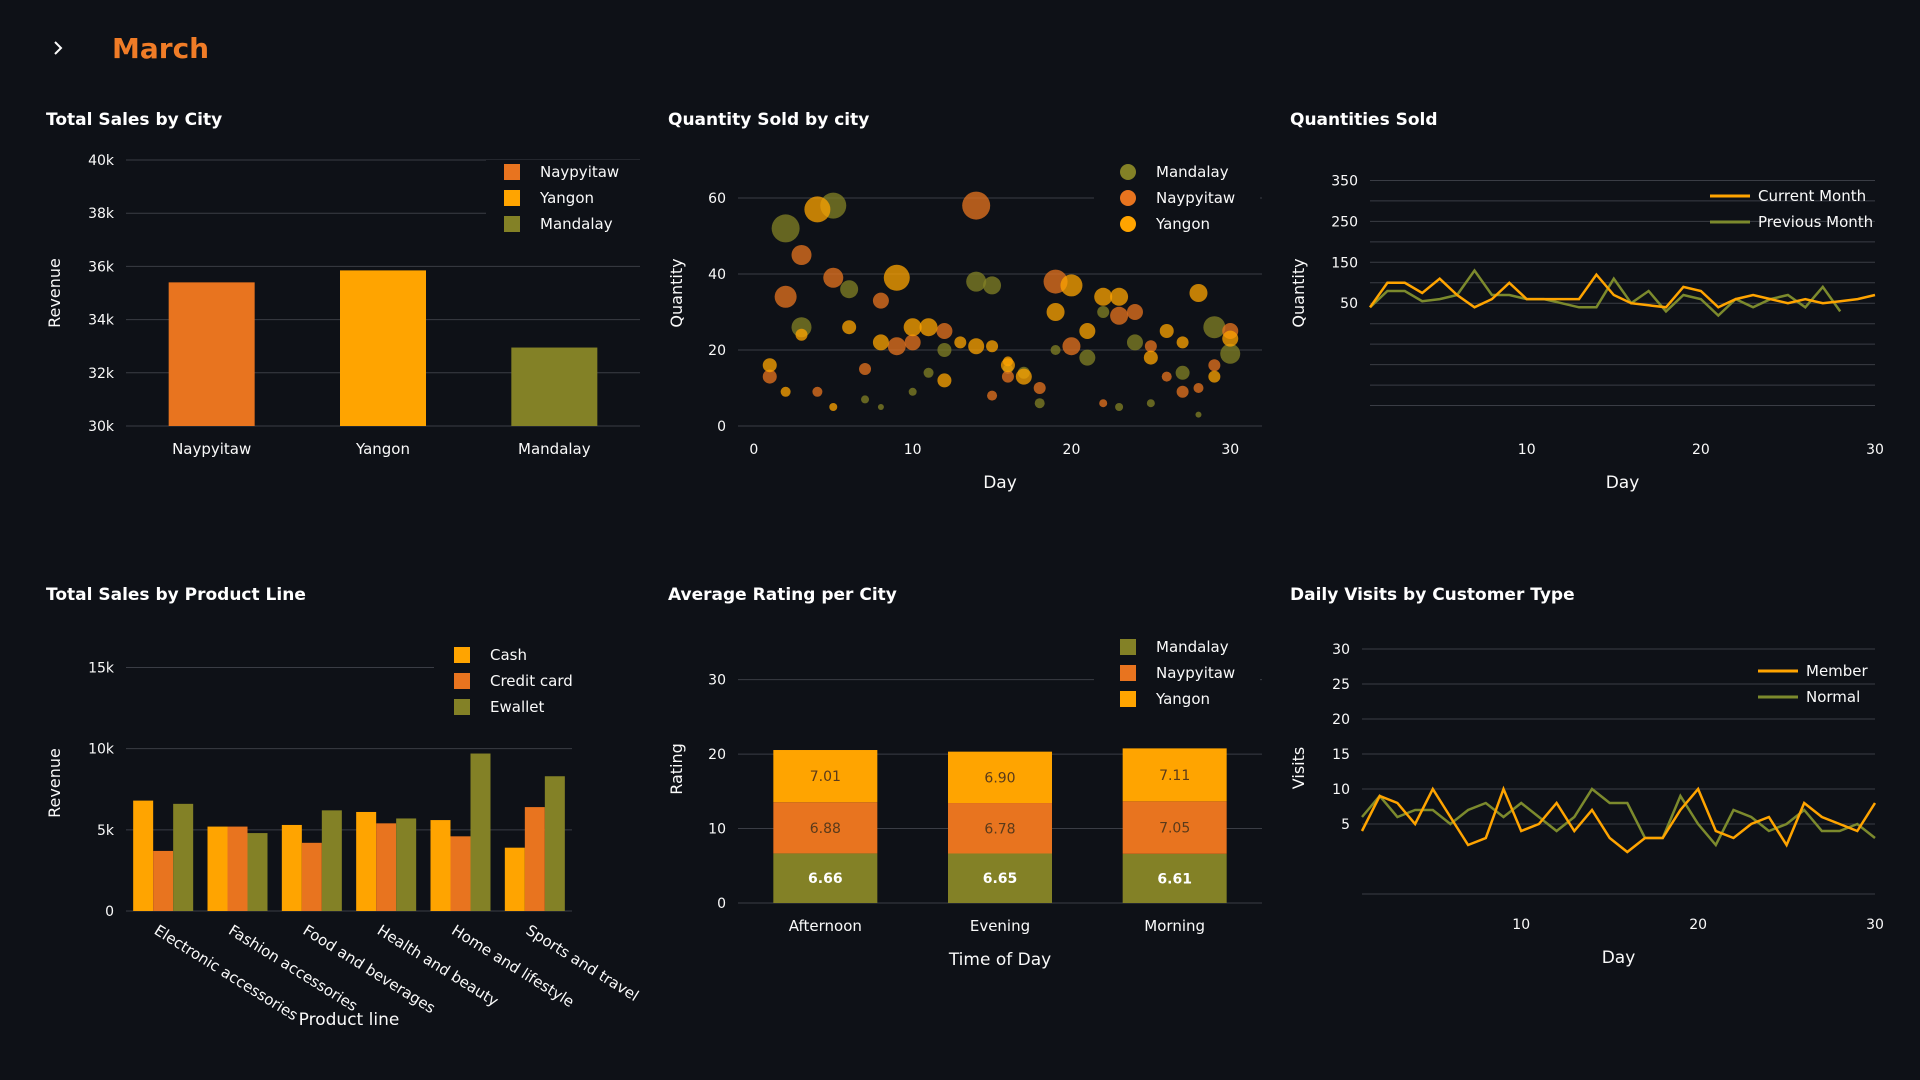 Image resolution: width=1920 pixels, height=1080 pixels. Describe the element at coordinates (1174, 879) in the screenshot. I see `bar-data-label: 6.61` at that location.